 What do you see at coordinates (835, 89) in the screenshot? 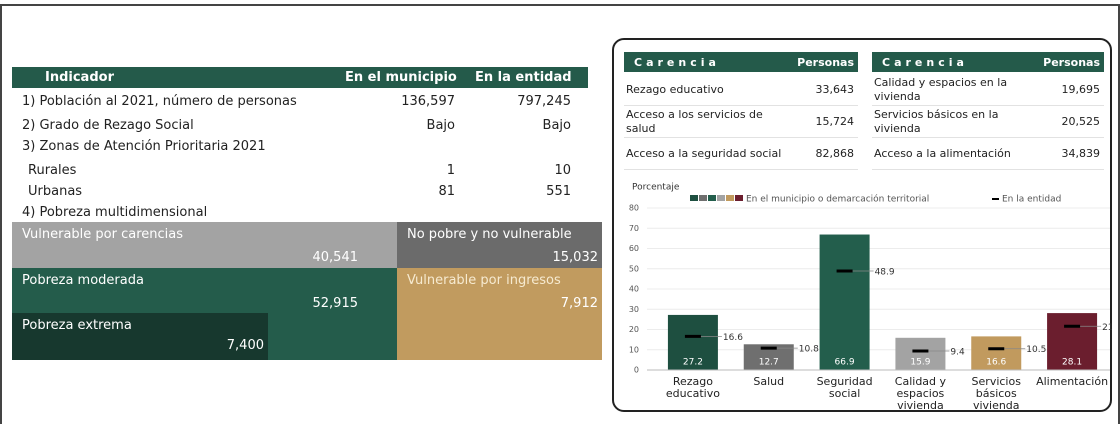
I see `carencia-value: 33,643` at bounding box center [835, 89].